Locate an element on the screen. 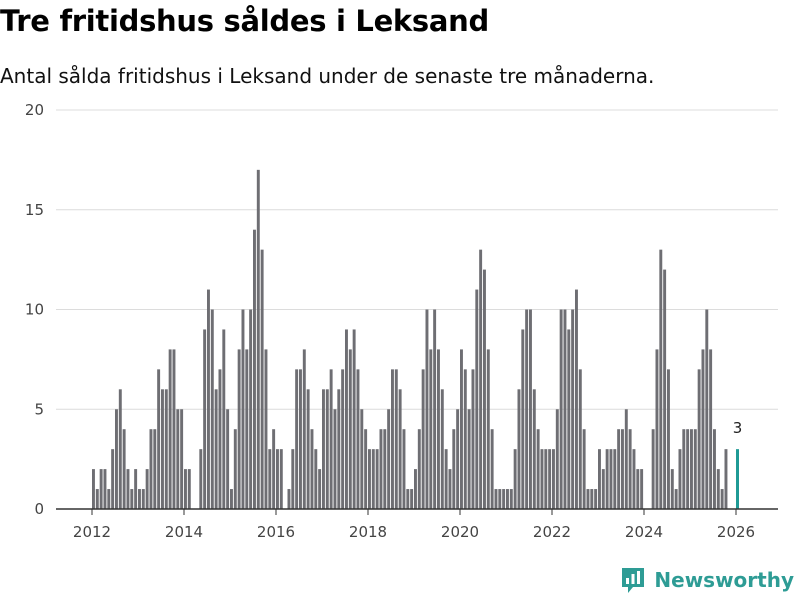 Image resolution: width=800 pixels, height=600 pixels. highlight-bar is located at coordinates (737, 479).